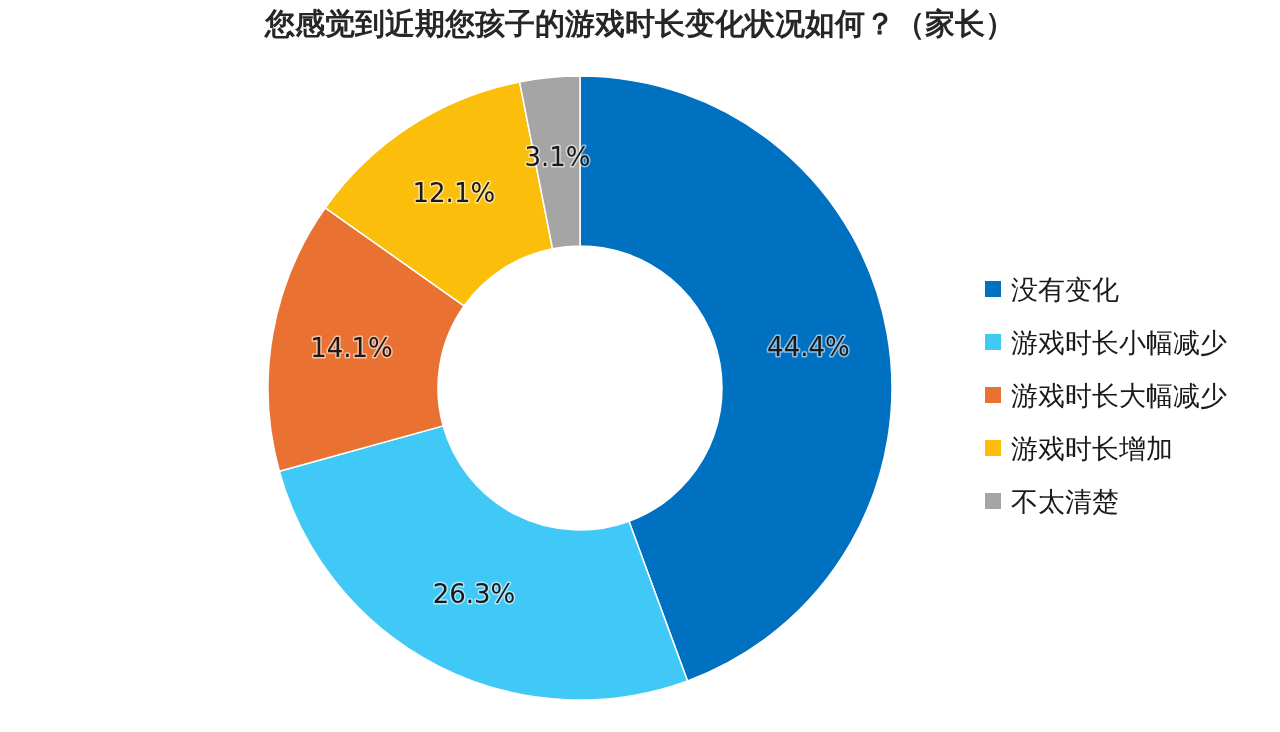 The height and width of the screenshot is (732, 1280). Describe the element at coordinates (640, 23) in the screenshot. I see `title: 您感觉到近期您孩子的游戏时长变化状况如何？（家长）` at that location.